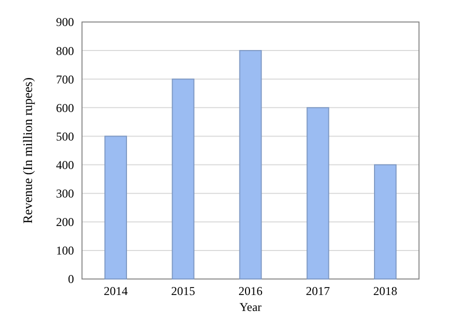 The image size is (457, 327). I want to click on y-tick-label: 0, so click(71, 279).